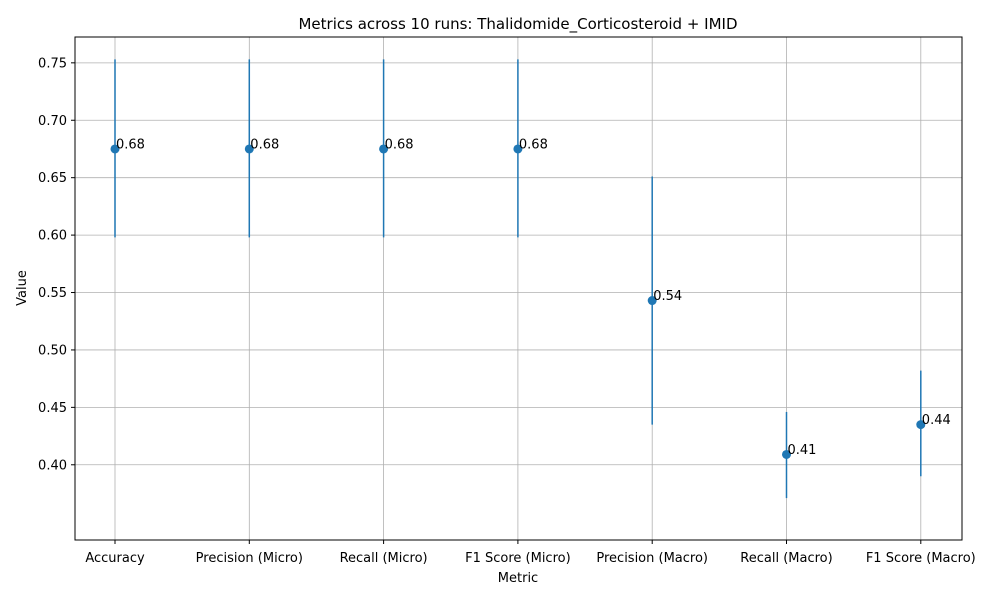 This screenshot has height=600, width=1000. Describe the element at coordinates (52, 63) in the screenshot. I see `y-tick-label: 0.75` at that location.